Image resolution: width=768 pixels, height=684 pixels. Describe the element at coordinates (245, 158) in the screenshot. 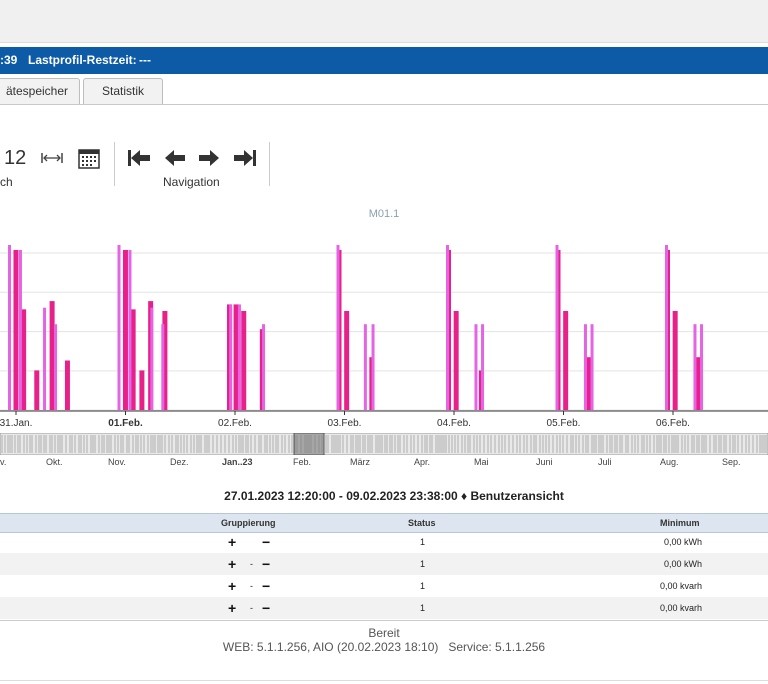

I see `last-page-icon` at that location.